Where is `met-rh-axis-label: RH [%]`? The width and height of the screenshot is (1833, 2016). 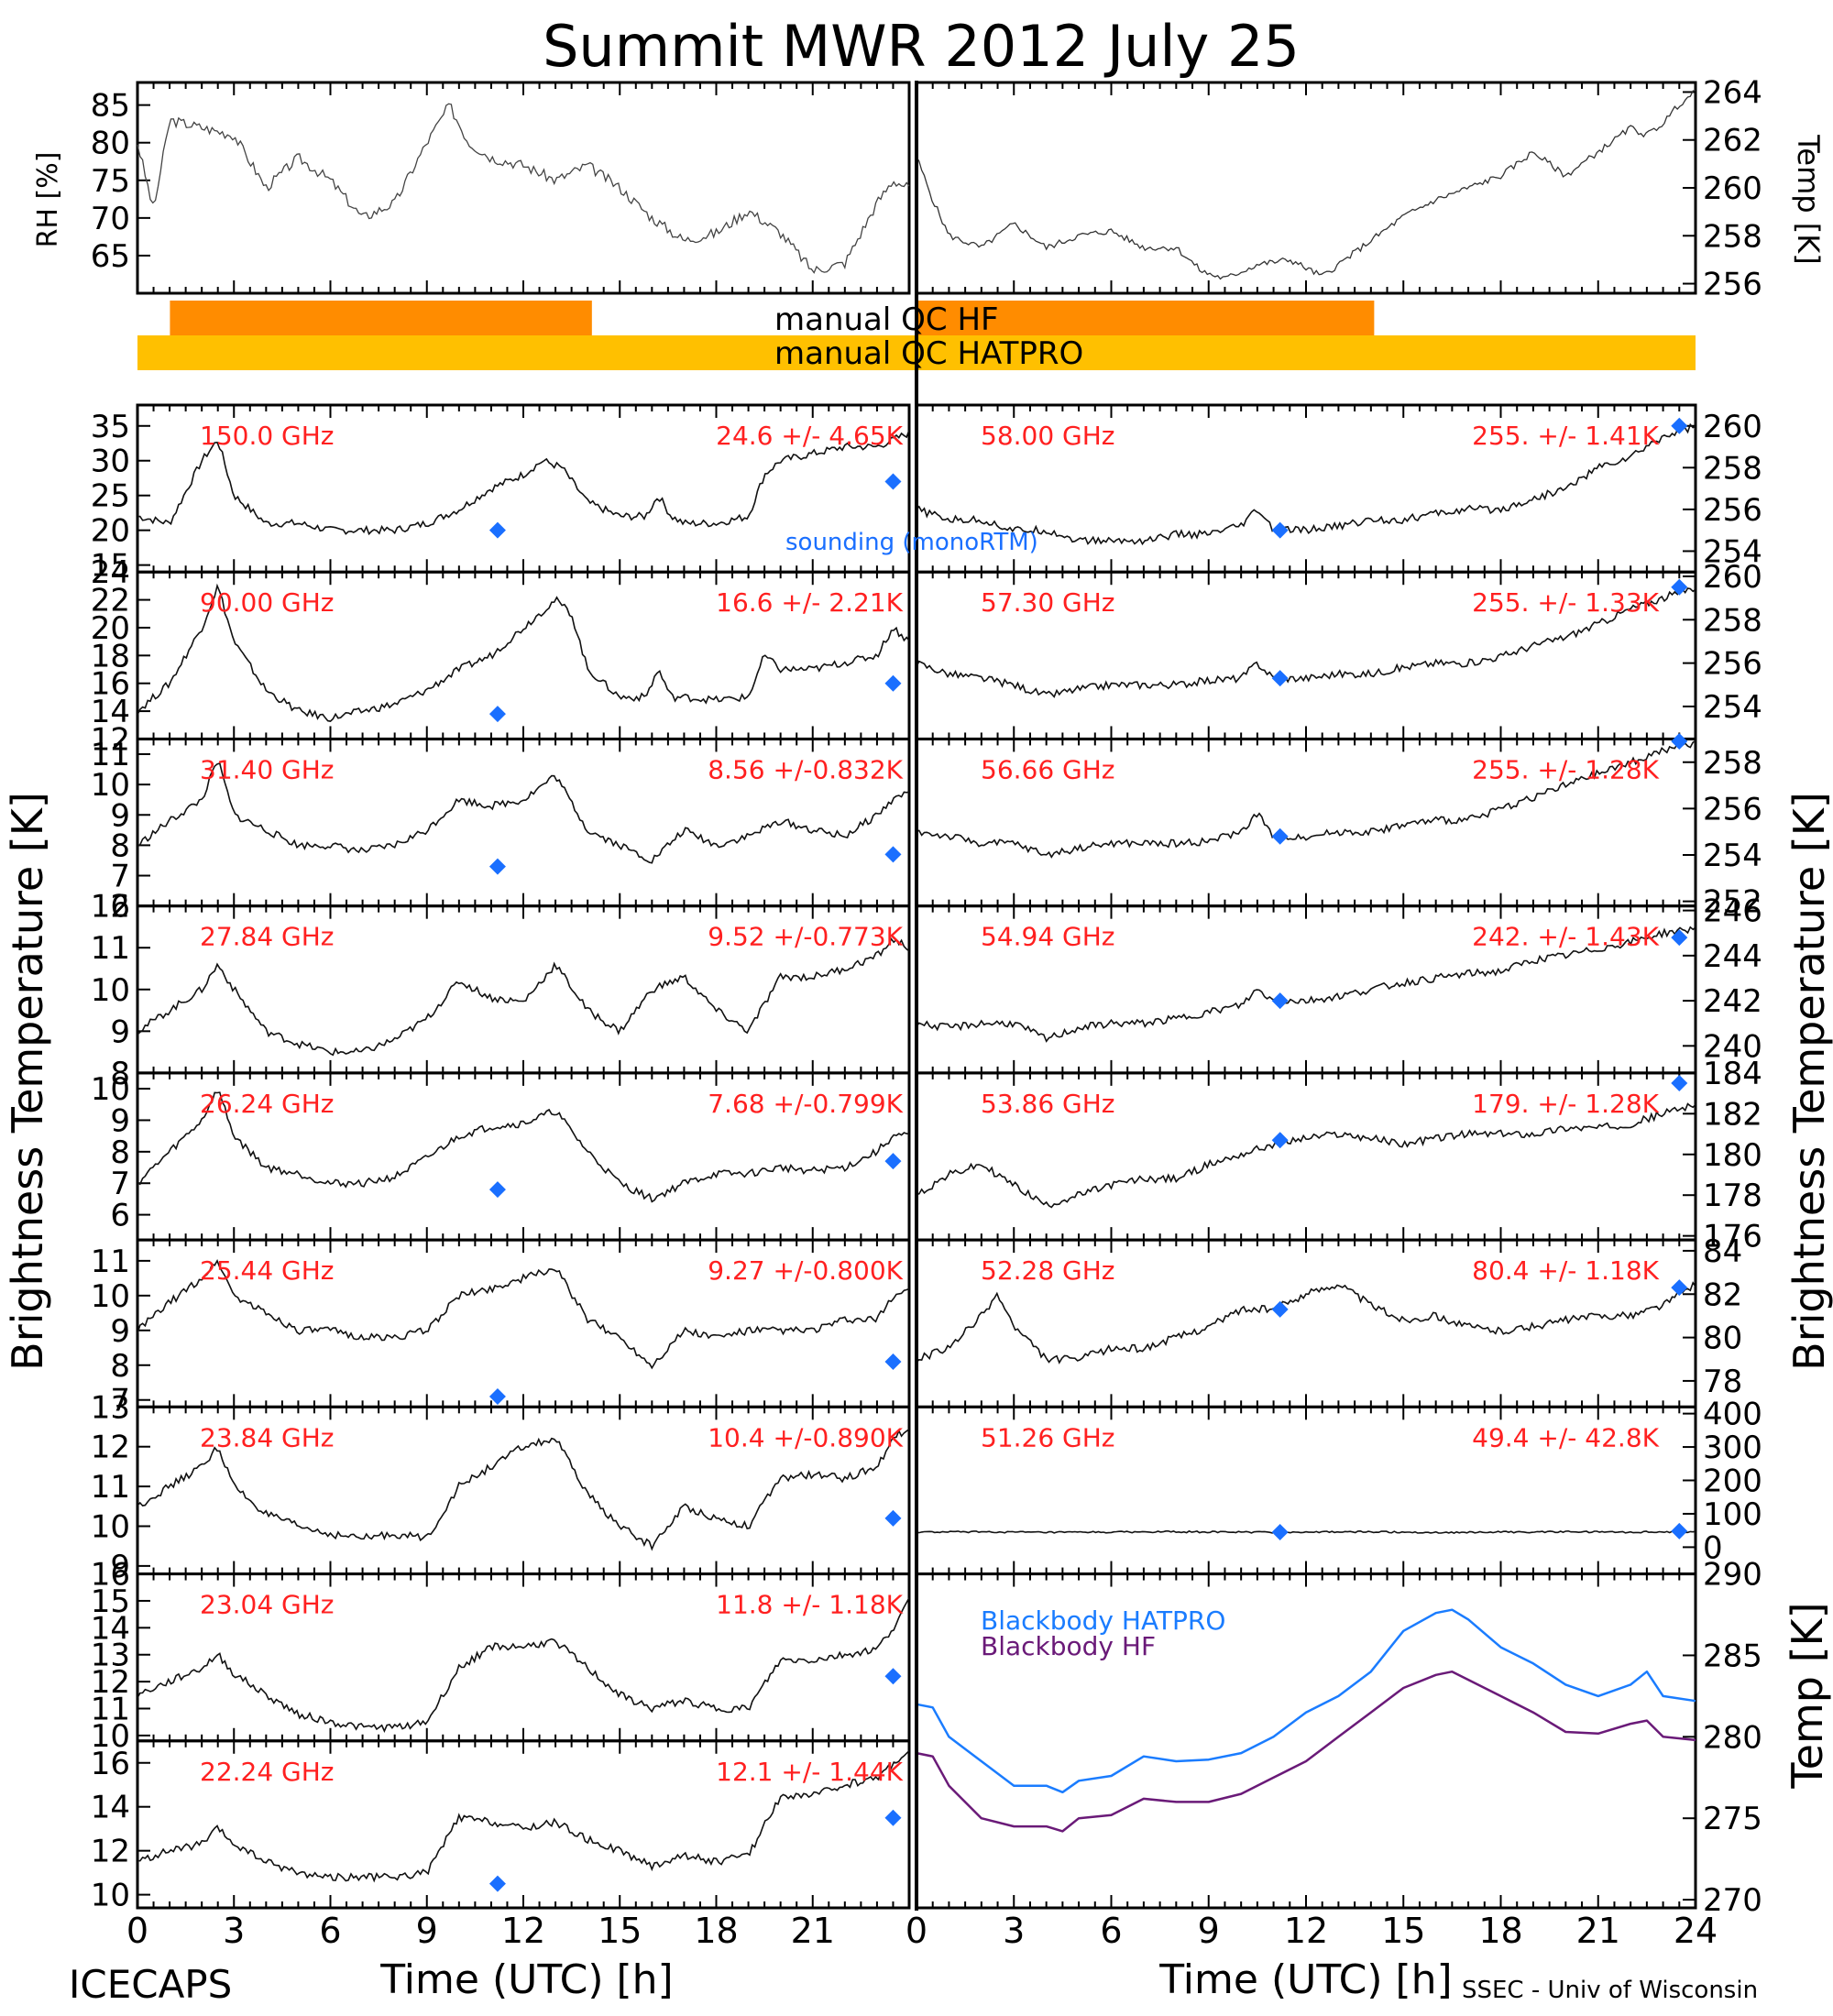
met-rh-axis-label: RH [%] is located at coordinates (48, 200).